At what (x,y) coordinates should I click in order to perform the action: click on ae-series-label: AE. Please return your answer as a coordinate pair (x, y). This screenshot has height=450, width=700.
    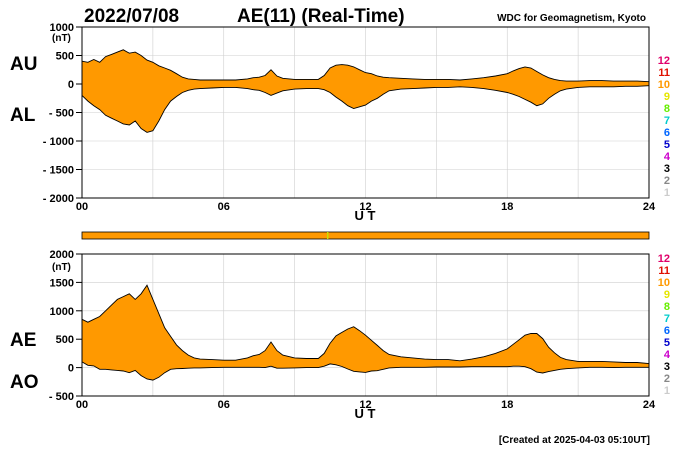
    Looking at the image, I should click on (23, 340).